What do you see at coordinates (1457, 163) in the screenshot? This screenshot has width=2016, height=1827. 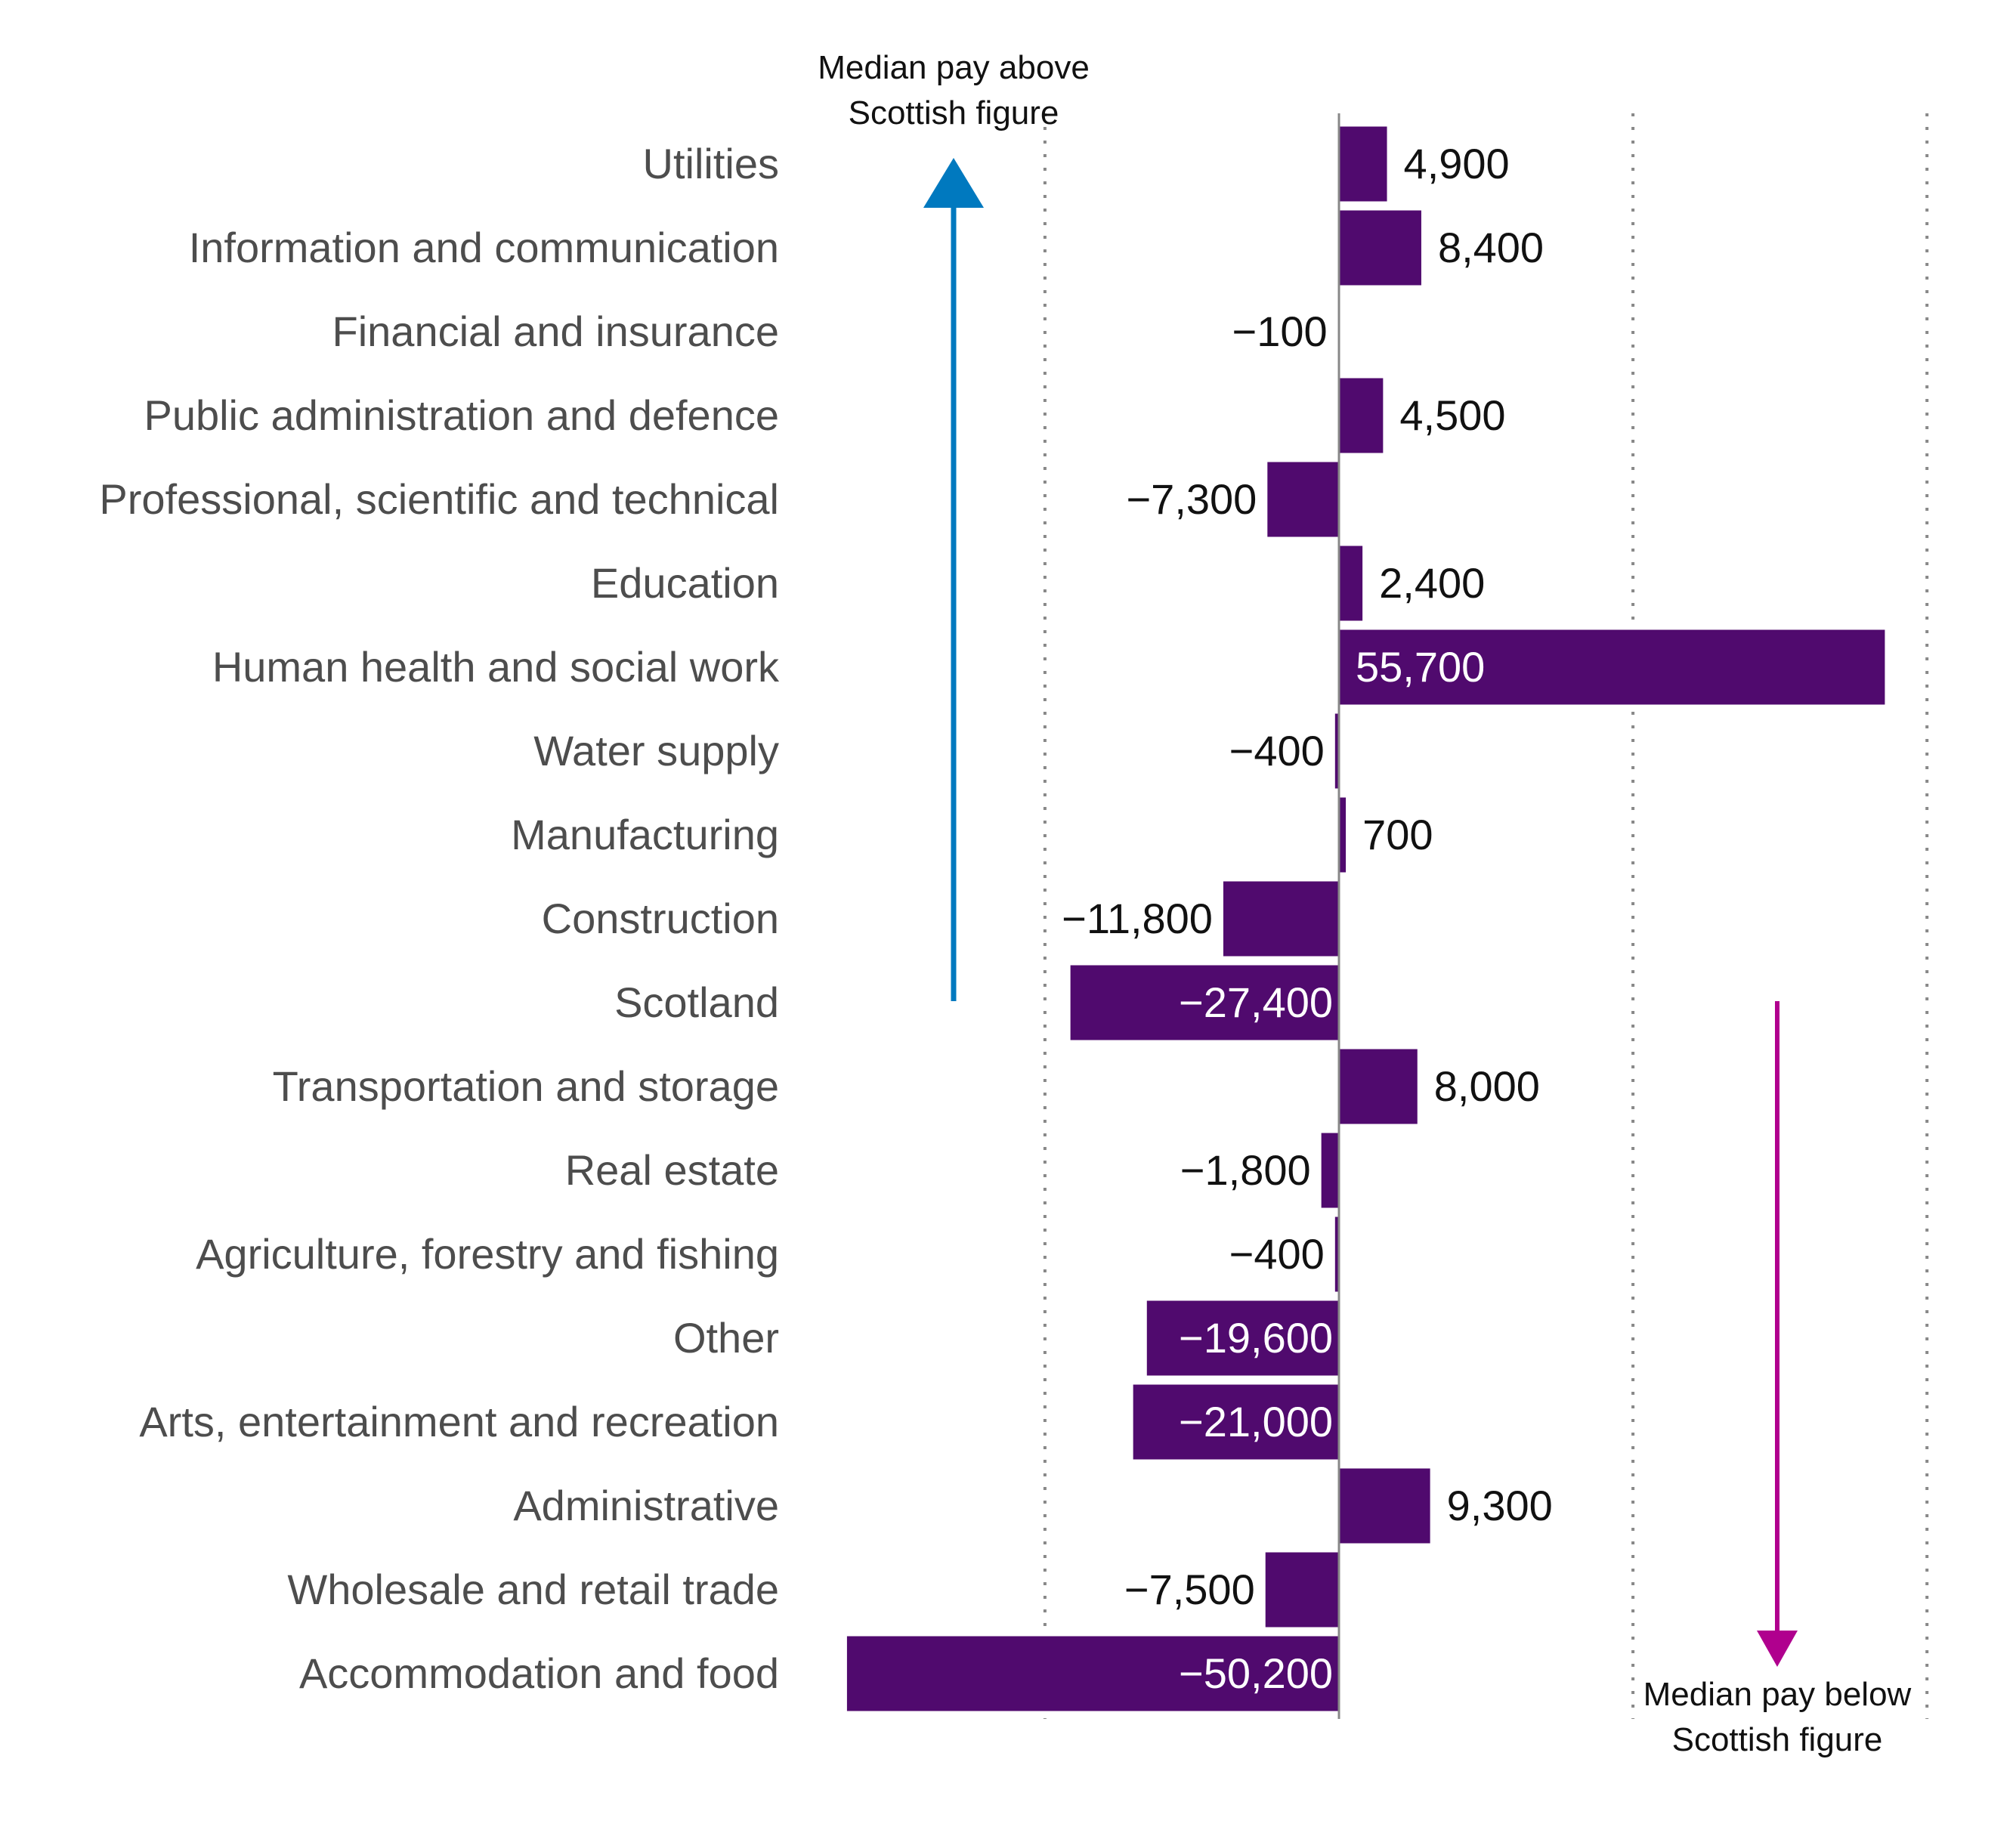 I see `value-label: 4,900` at bounding box center [1457, 163].